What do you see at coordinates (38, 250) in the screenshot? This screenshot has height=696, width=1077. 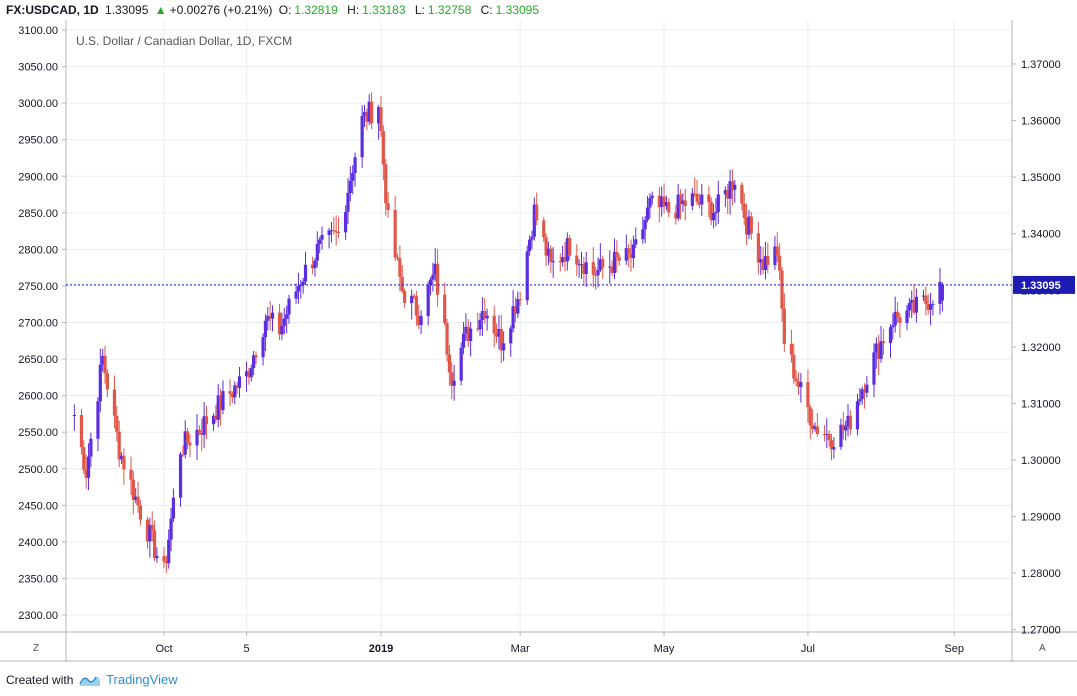 I see `left-axis-label: 2800.00` at bounding box center [38, 250].